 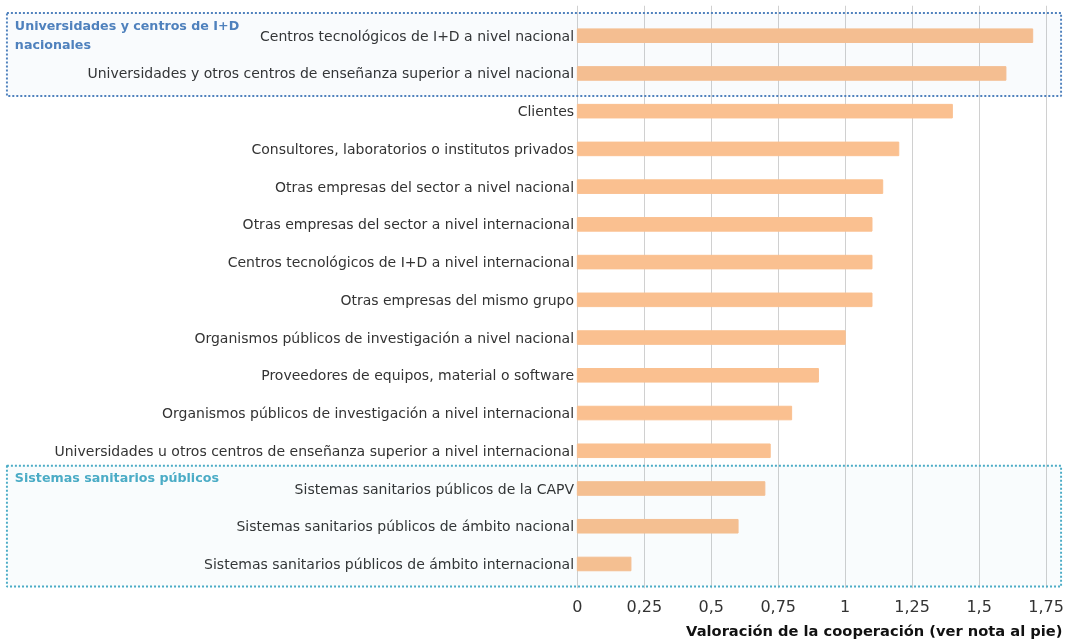 What do you see at coordinates (577, 606) in the screenshot?
I see `x-tick-label: 0` at bounding box center [577, 606].